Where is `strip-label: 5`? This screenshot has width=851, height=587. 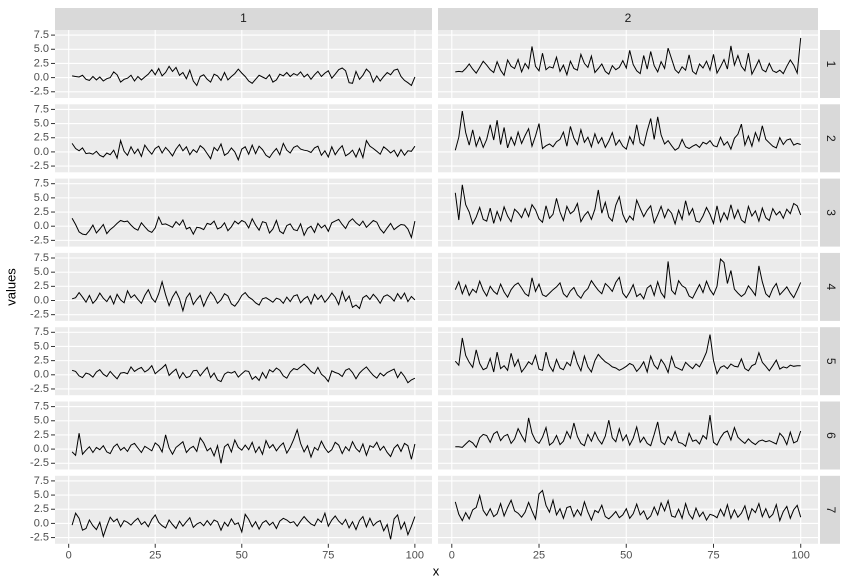
strip-label: 5 is located at coordinates (831, 361).